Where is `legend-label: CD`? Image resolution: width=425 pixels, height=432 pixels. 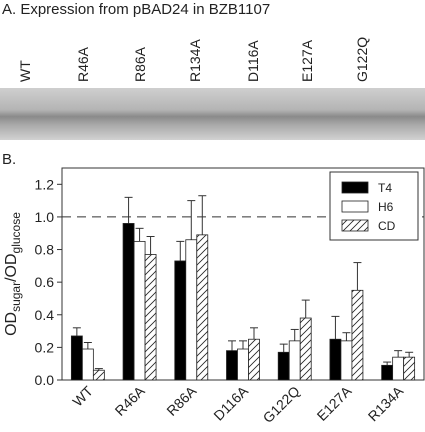
legend-label: CD is located at coordinates (387, 226).